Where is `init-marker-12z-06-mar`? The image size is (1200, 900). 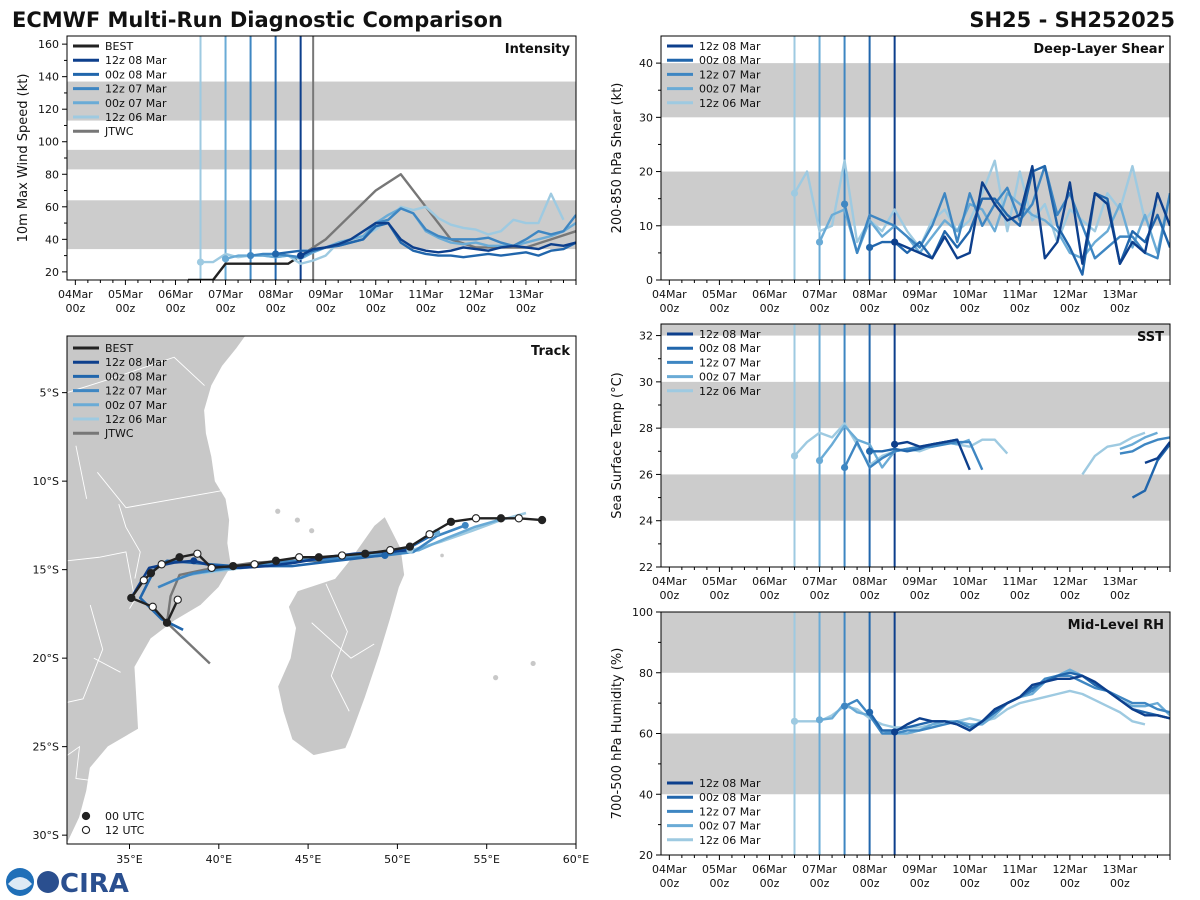
init-marker-12z-06-mar is located at coordinates (794, 721).